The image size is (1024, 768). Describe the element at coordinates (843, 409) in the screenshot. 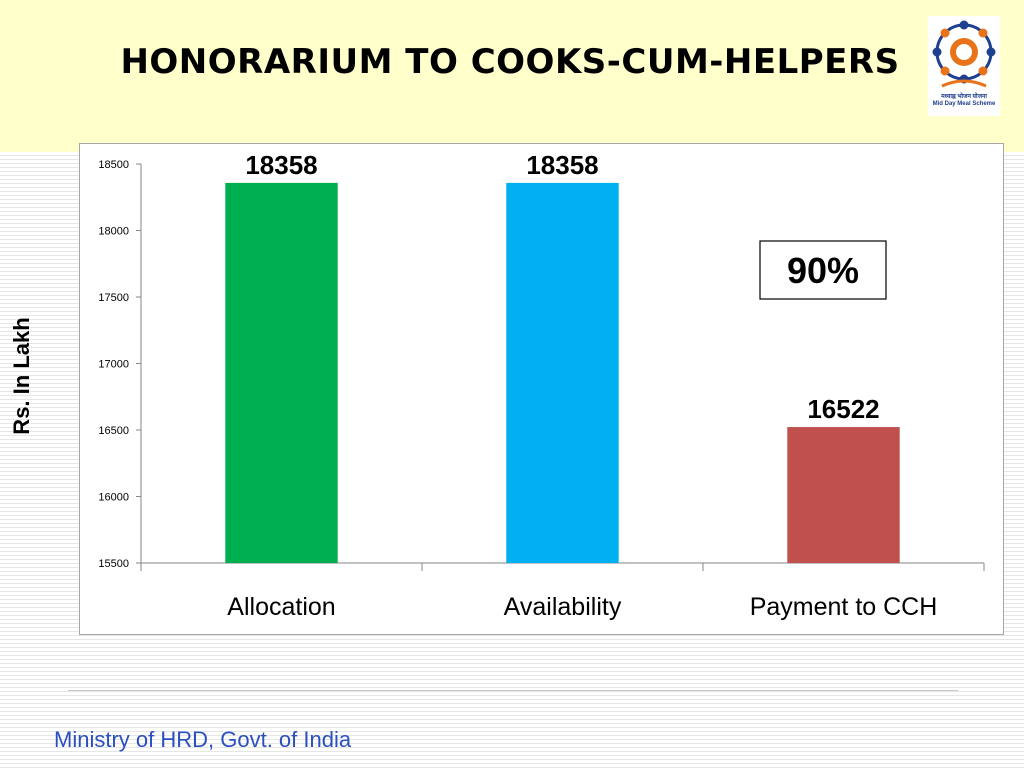

I see `data-label: 16522` at that location.